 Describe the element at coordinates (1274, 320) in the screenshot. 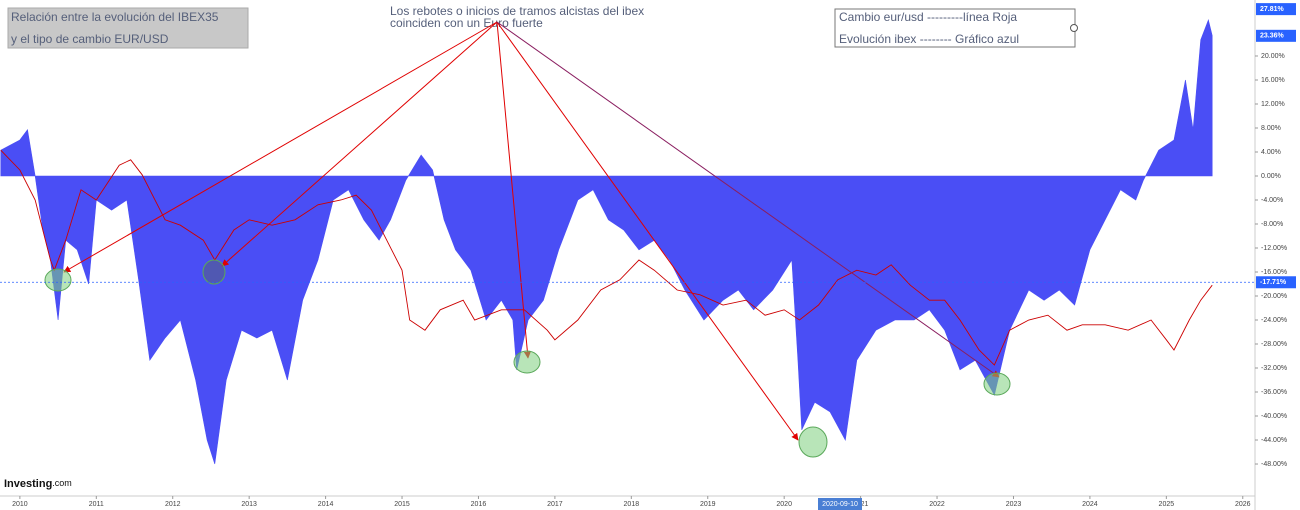

I see `y-tick-label: -24.00%` at that location.